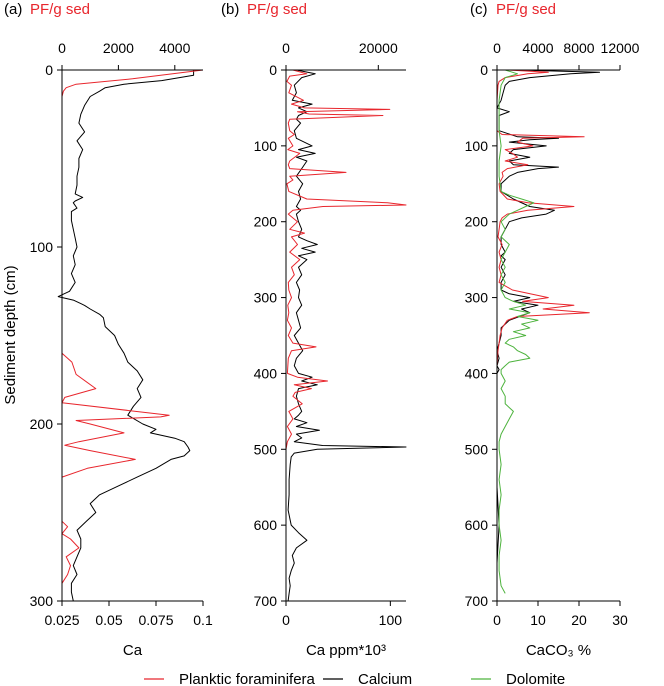 Image resolution: width=664 pixels, height=686 pixels. What do you see at coordinates (354, 678) in the screenshot?
I see `legend: Planktic foraminifera Calcium Dolomite` at bounding box center [354, 678].